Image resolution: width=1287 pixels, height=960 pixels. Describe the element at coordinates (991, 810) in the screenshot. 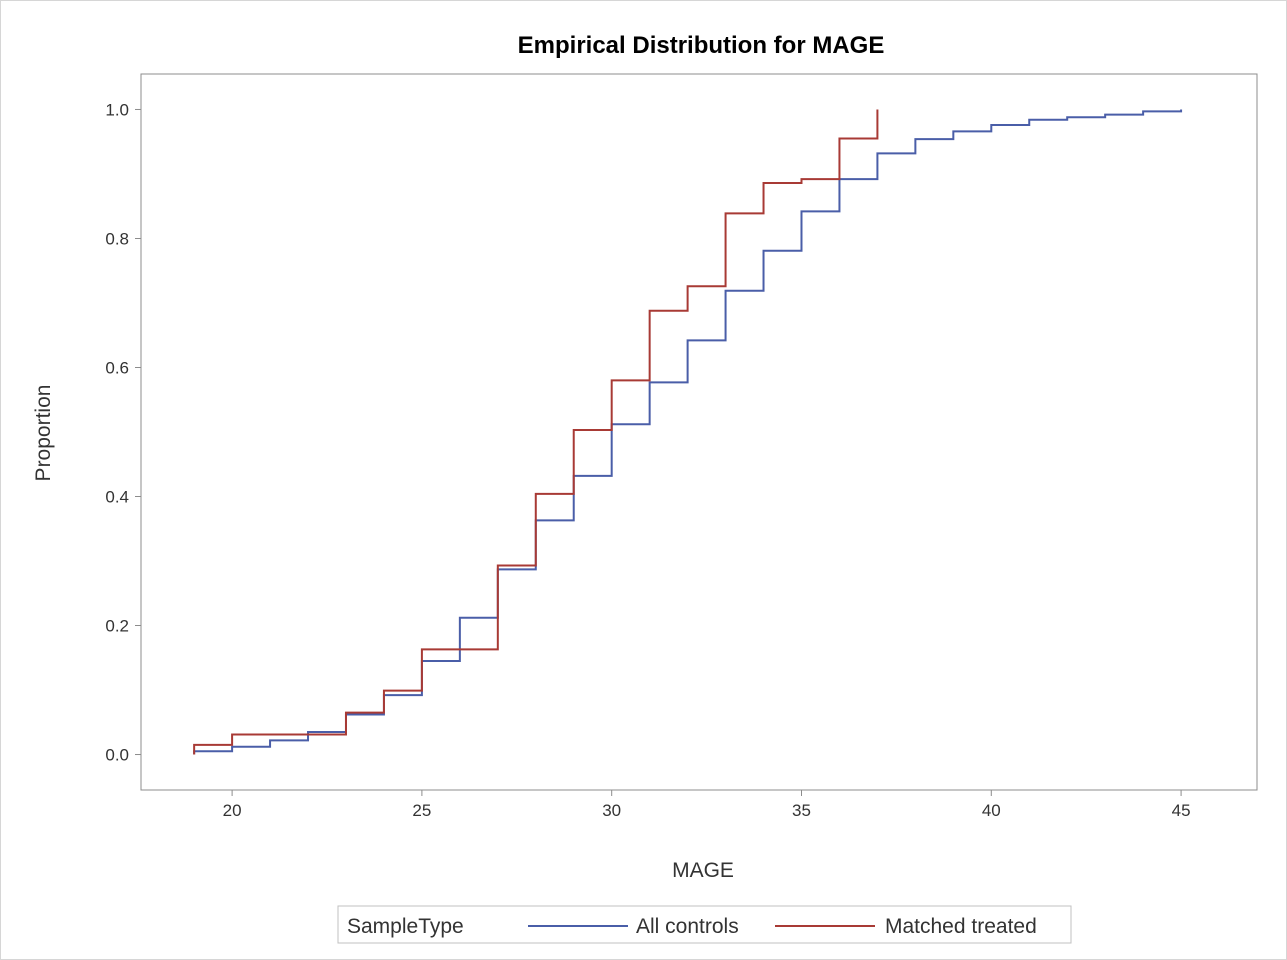

I see `x-tick-label: 40` at that location.